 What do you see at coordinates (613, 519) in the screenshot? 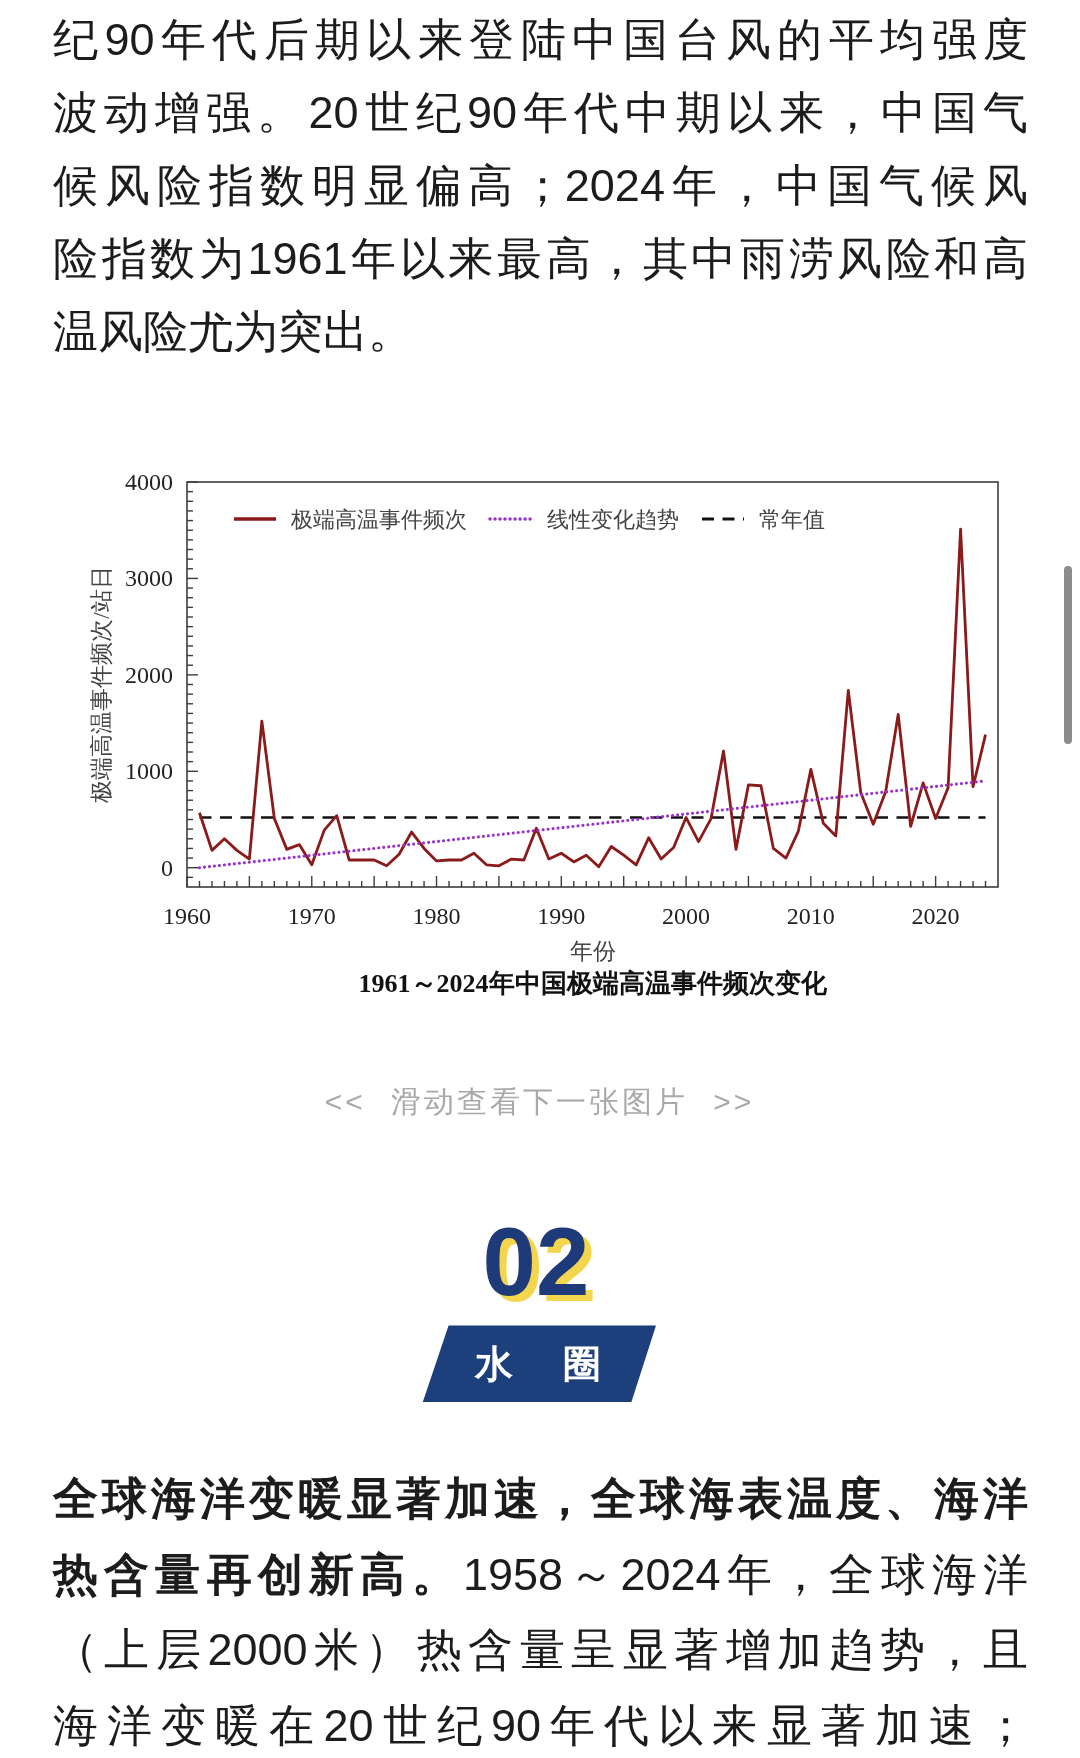
I see `legend-label: 线性变化趋势` at bounding box center [613, 519].